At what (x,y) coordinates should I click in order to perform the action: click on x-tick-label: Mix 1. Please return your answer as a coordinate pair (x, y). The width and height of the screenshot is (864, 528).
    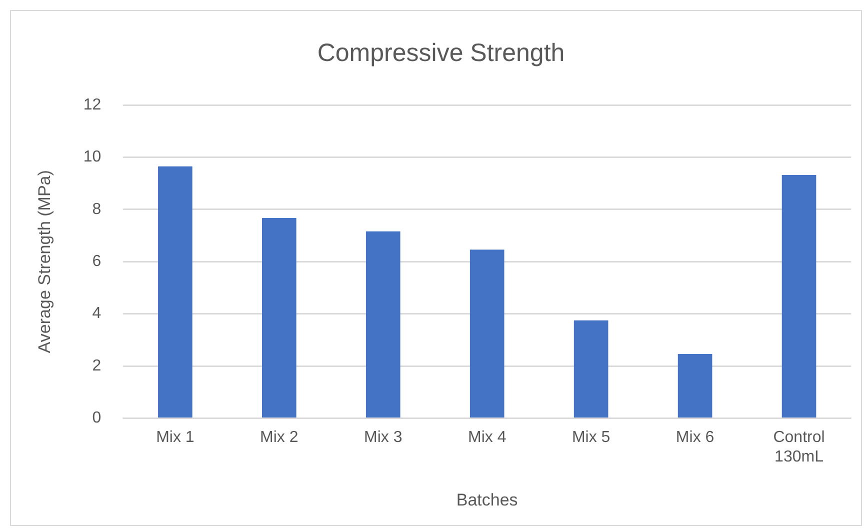
    Looking at the image, I should click on (175, 437).